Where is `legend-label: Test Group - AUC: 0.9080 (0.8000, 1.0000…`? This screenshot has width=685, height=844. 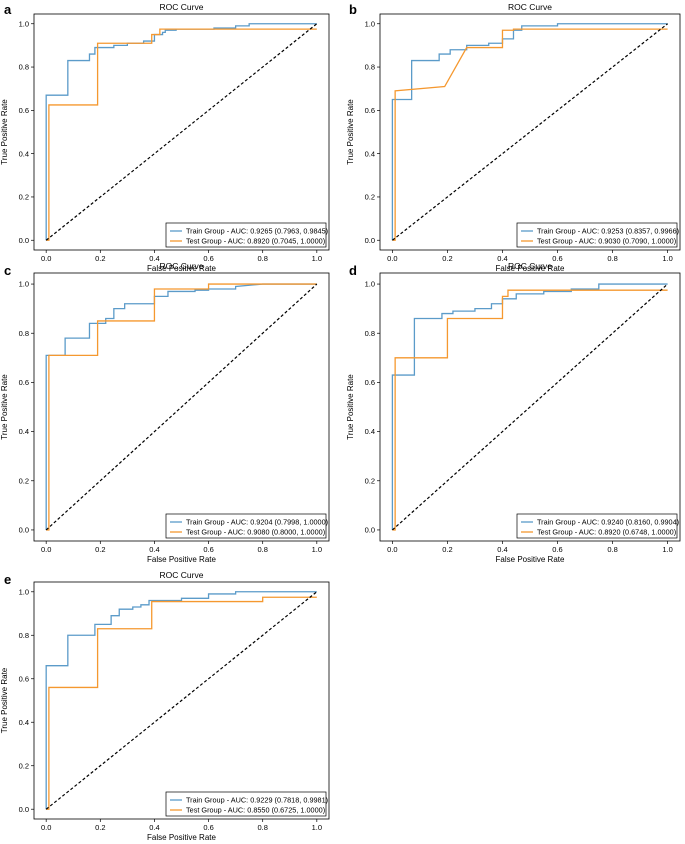
legend-label: Test Group - AUC: 0.9080 (0.8000, 1.0000… is located at coordinates (255, 532).